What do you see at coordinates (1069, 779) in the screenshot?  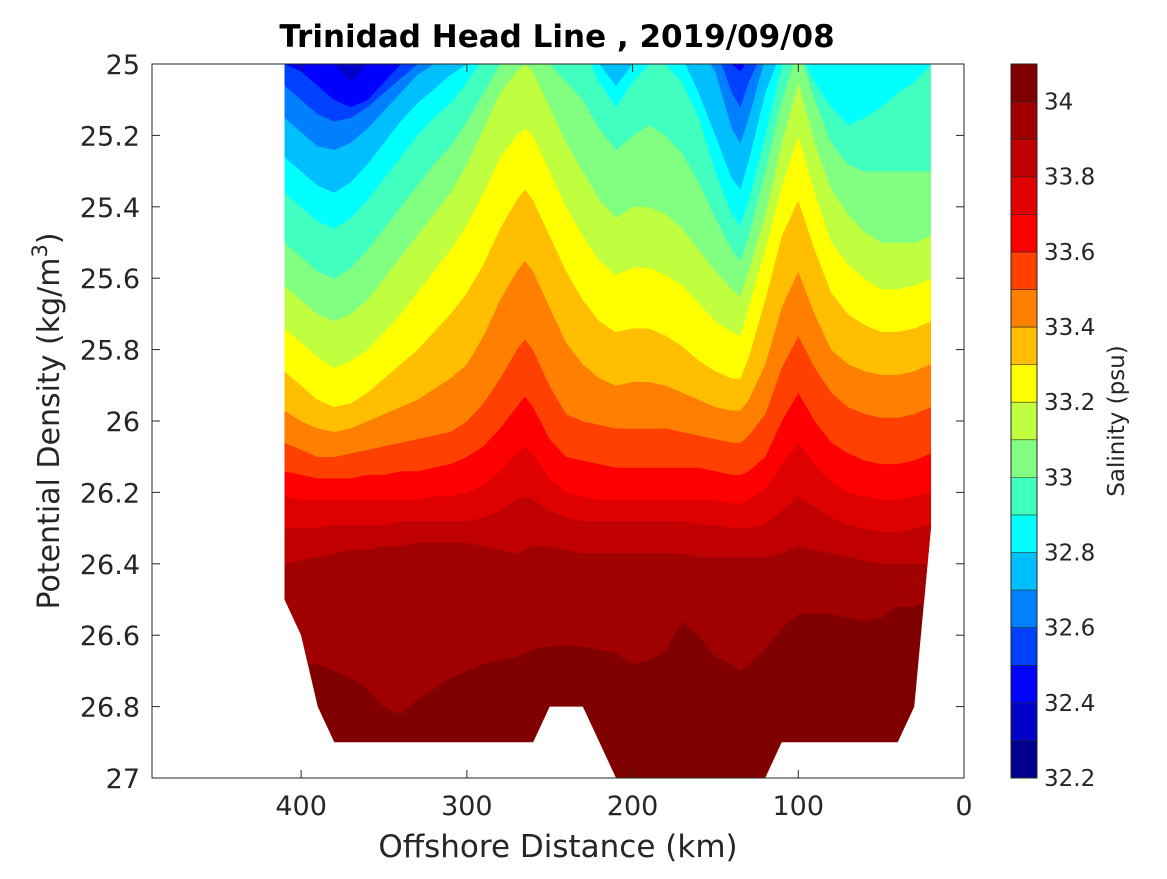 I see `colorbar-tick-label: 32.2` at bounding box center [1069, 779].